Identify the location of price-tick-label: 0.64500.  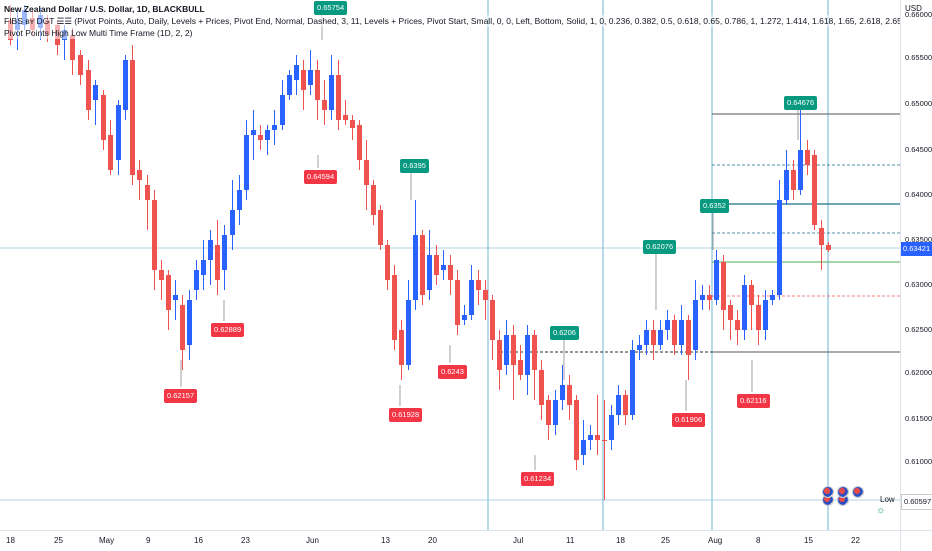
(918, 149).